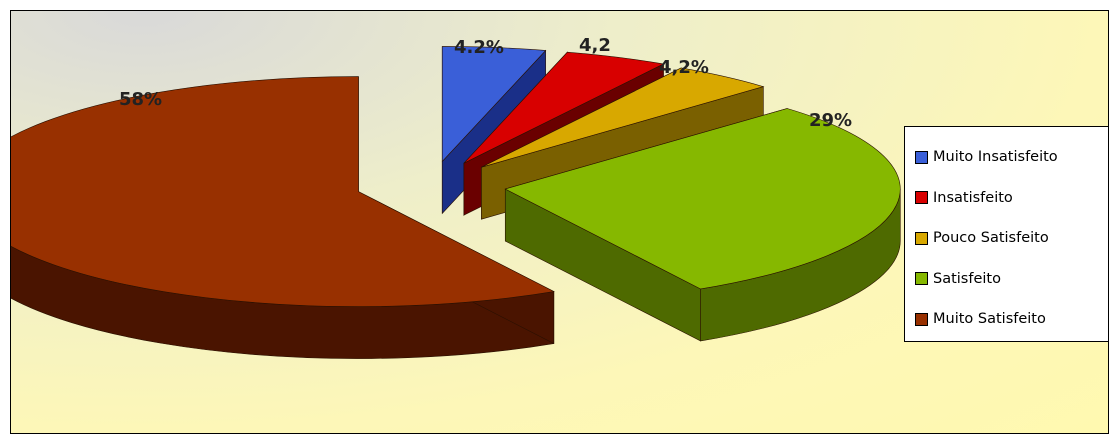 The width and height of the screenshot is (1111, 436). What do you see at coordinates (973, 197) in the screenshot?
I see `legend-label: Insatisfeito` at bounding box center [973, 197].